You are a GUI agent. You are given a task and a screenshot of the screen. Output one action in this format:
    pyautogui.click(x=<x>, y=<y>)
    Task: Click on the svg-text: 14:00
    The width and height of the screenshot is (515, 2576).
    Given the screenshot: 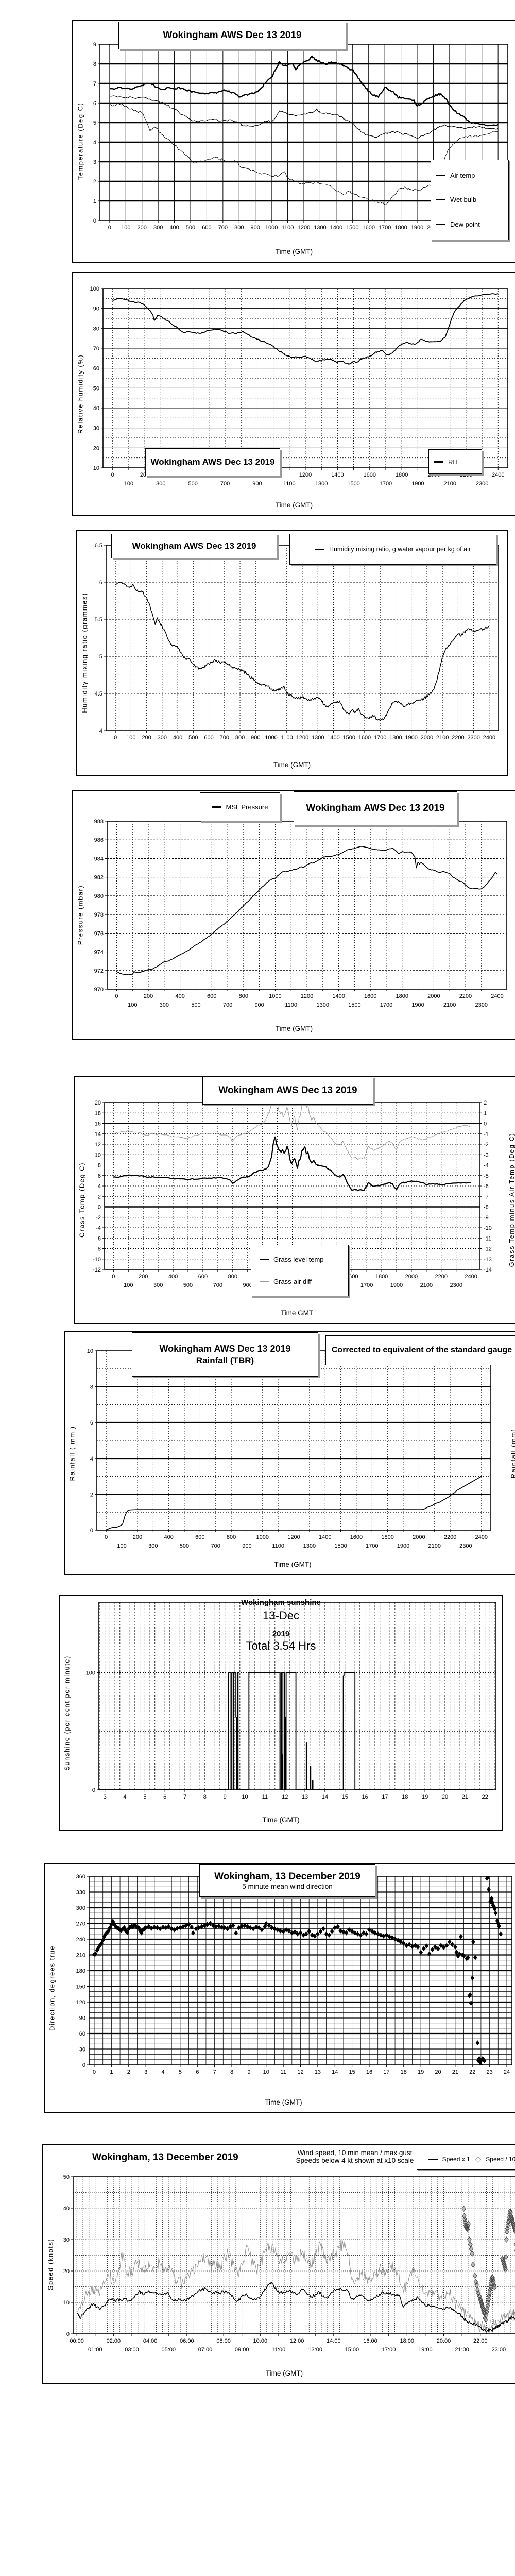 What is the action you would take?
    pyautogui.click(x=334, y=2341)
    